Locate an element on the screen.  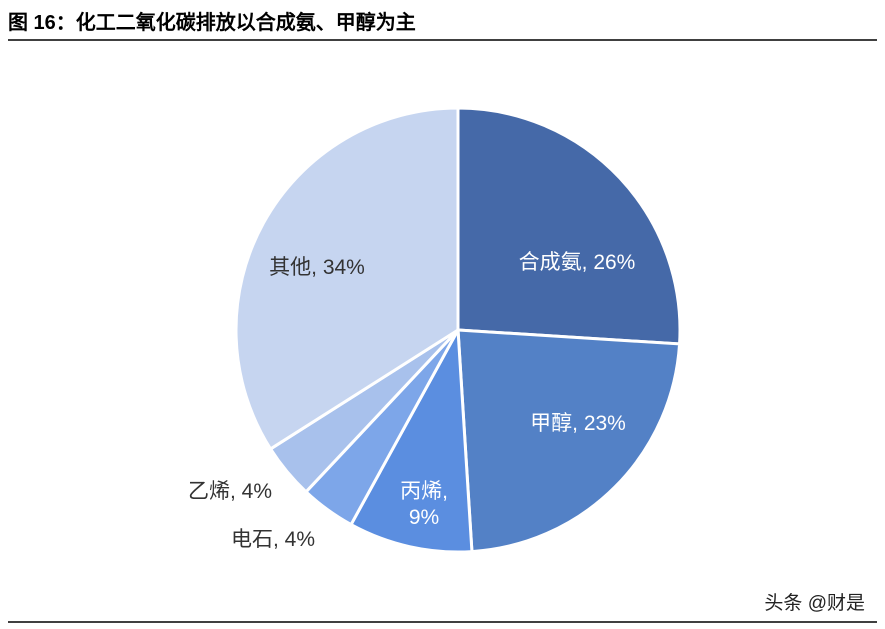
data-label: 乙烯, 4% is located at coordinates (230, 491).